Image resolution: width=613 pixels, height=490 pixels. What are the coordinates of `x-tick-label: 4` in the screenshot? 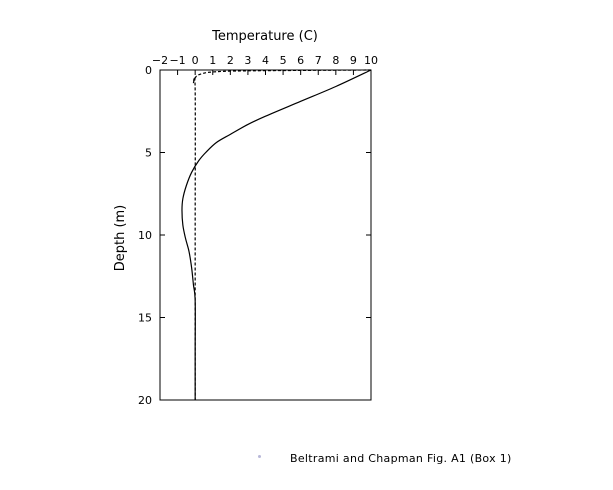 It's located at (265, 60).